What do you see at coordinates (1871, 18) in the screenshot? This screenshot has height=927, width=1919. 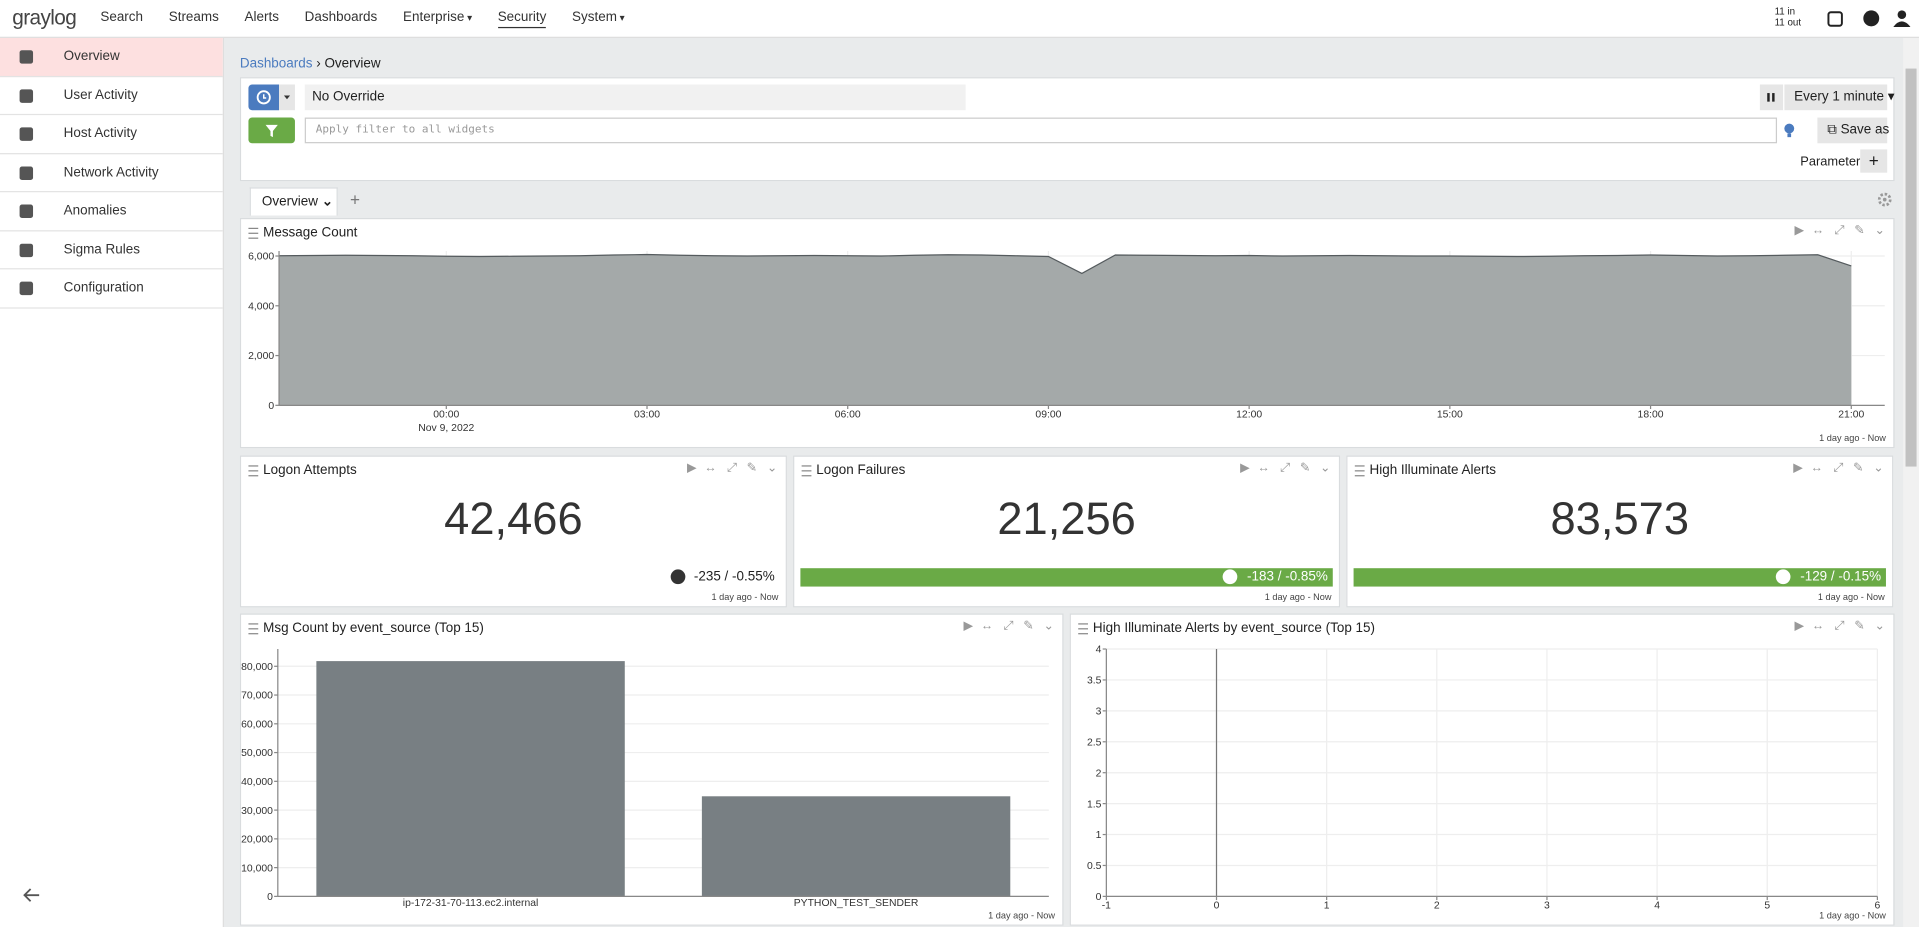 I see `help-icon` at bounding box center [1871, 18].